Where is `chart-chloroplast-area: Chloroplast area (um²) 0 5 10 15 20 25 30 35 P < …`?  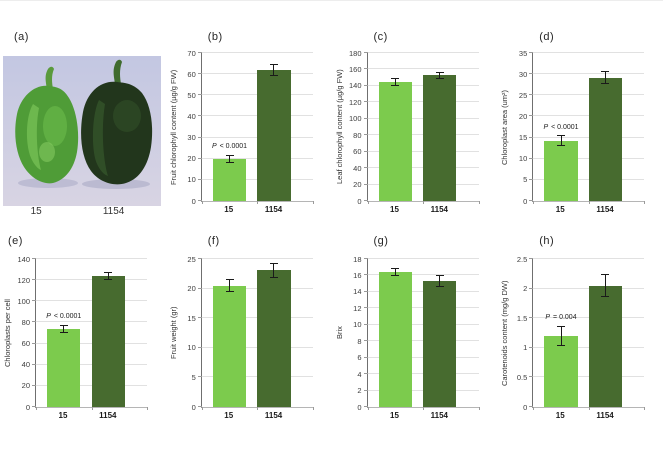 chart-chloroplast-area: Chloroplast area (um²) 0 5 10 15 20 25 30 35 P < … is located at coordinates (571, 133).